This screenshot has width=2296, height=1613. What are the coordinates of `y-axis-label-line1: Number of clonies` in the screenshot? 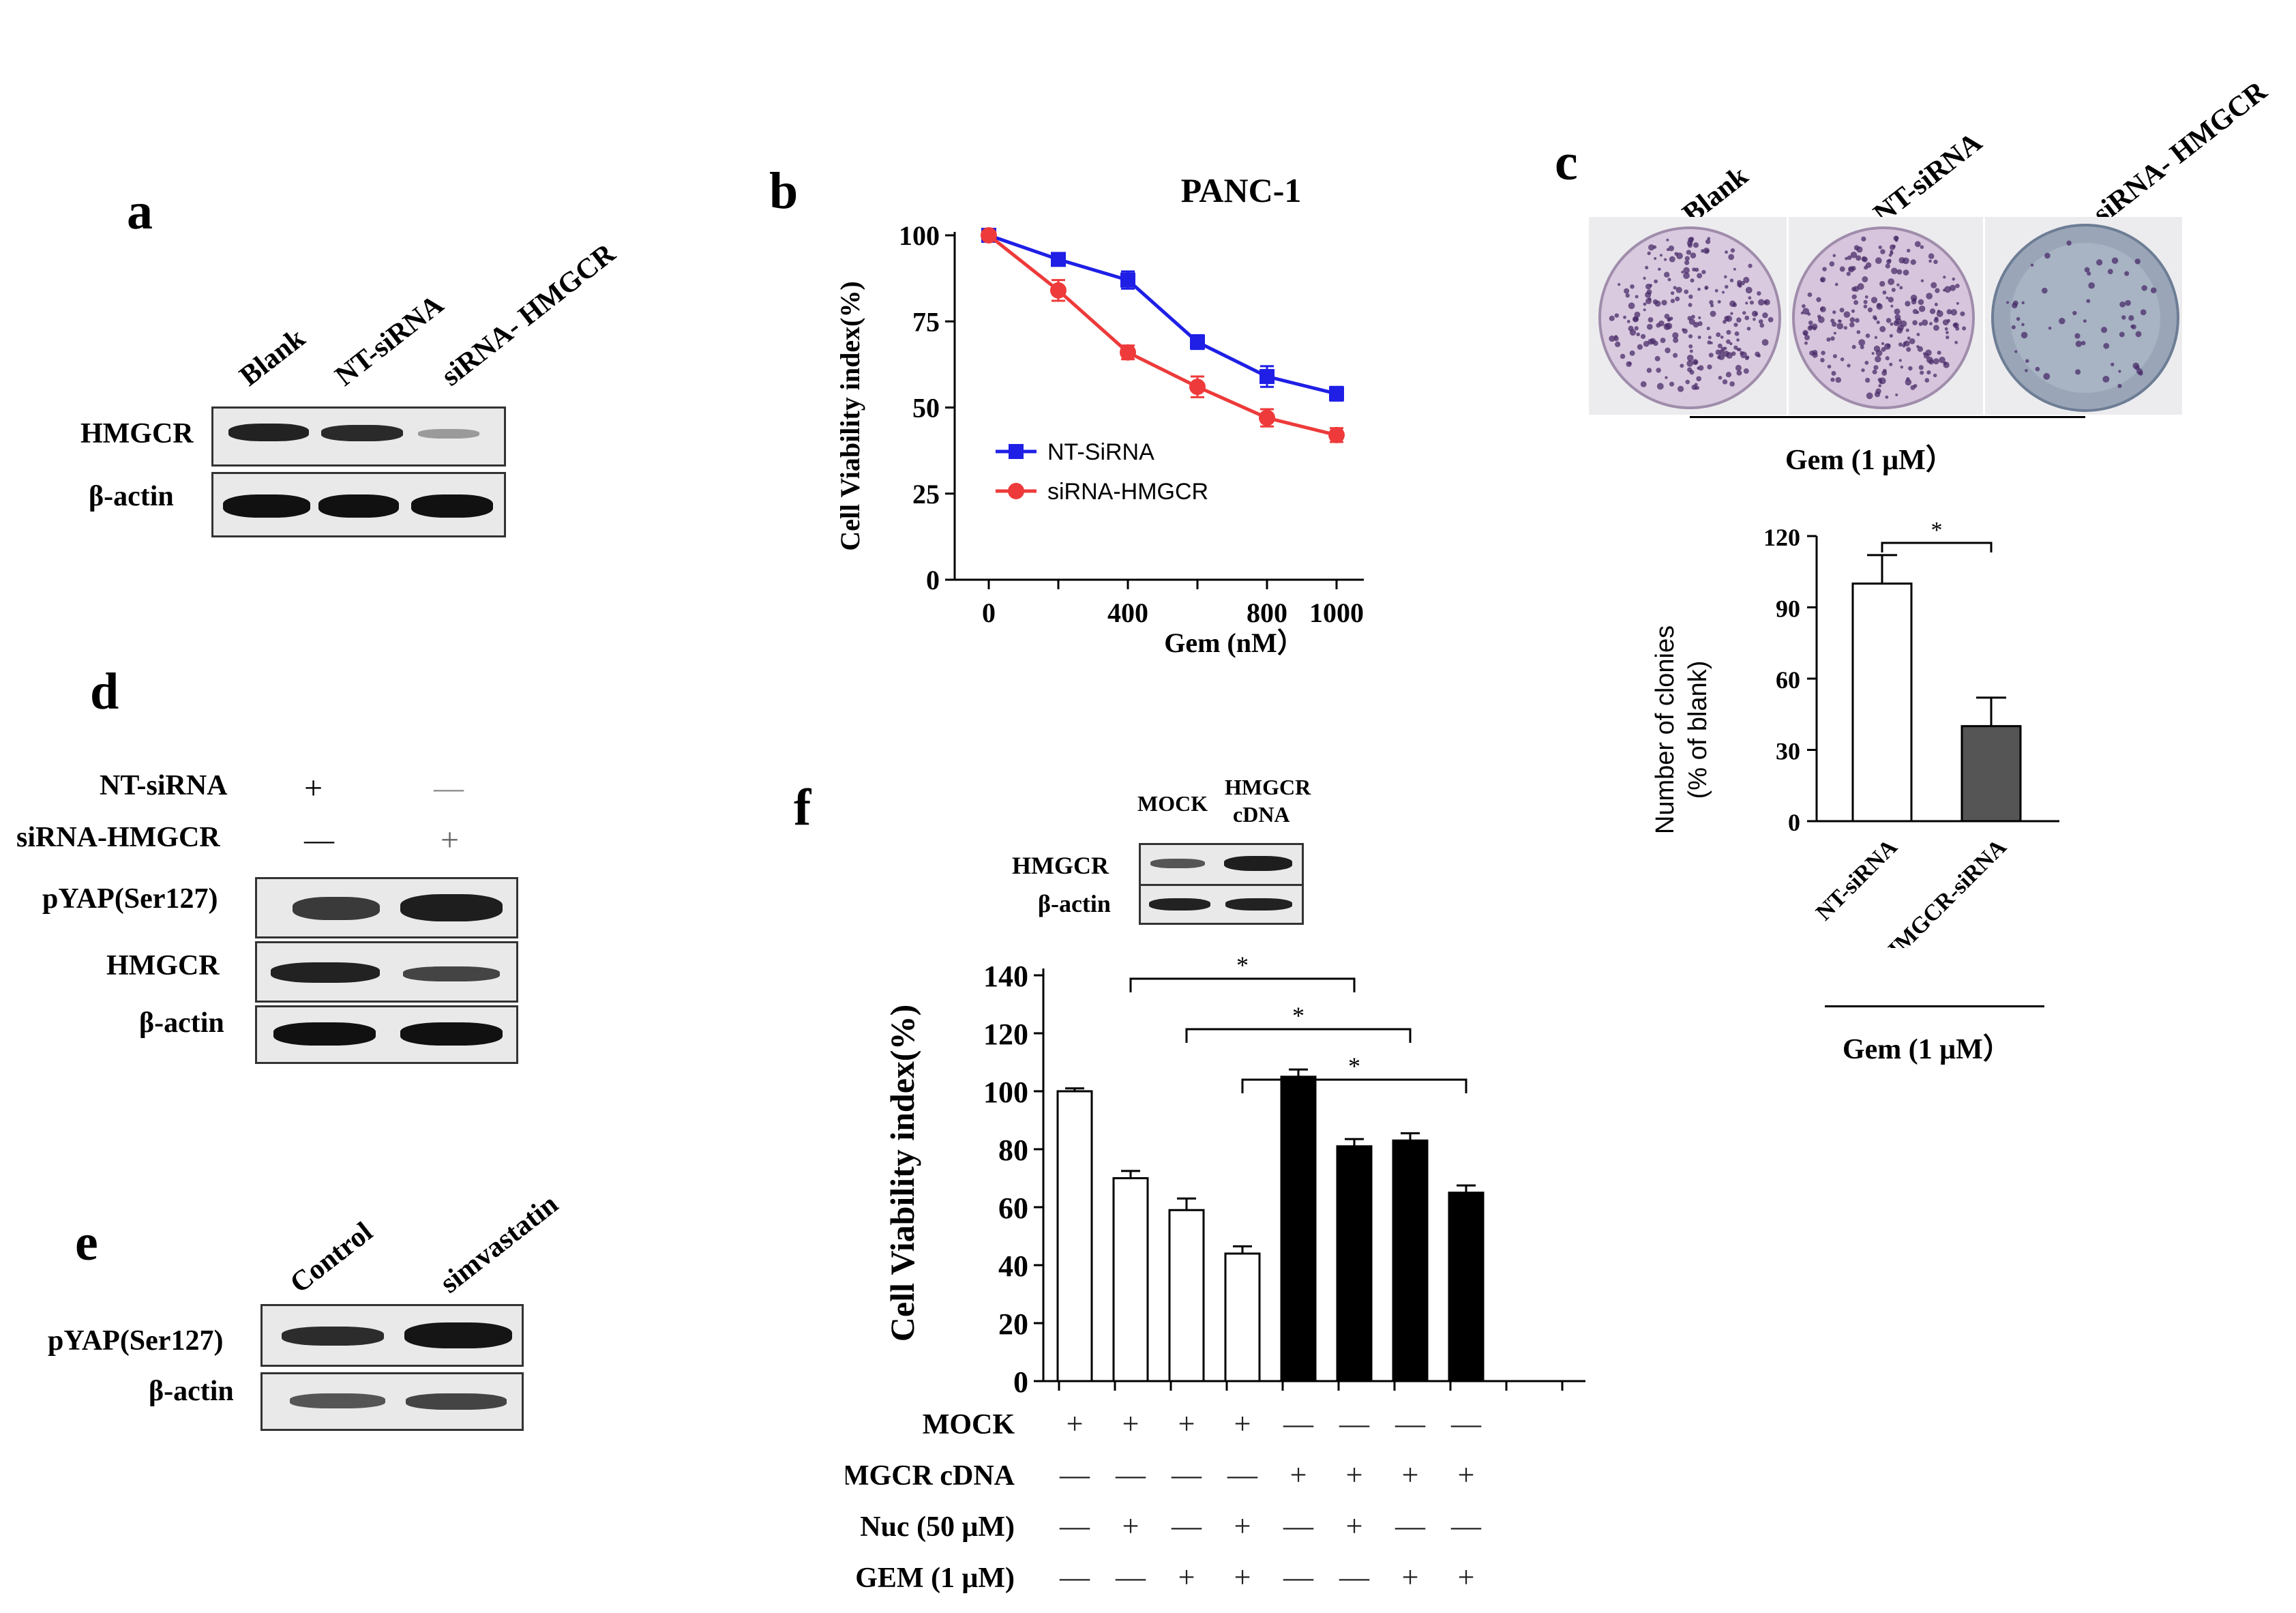 It's located at (1666, 729).